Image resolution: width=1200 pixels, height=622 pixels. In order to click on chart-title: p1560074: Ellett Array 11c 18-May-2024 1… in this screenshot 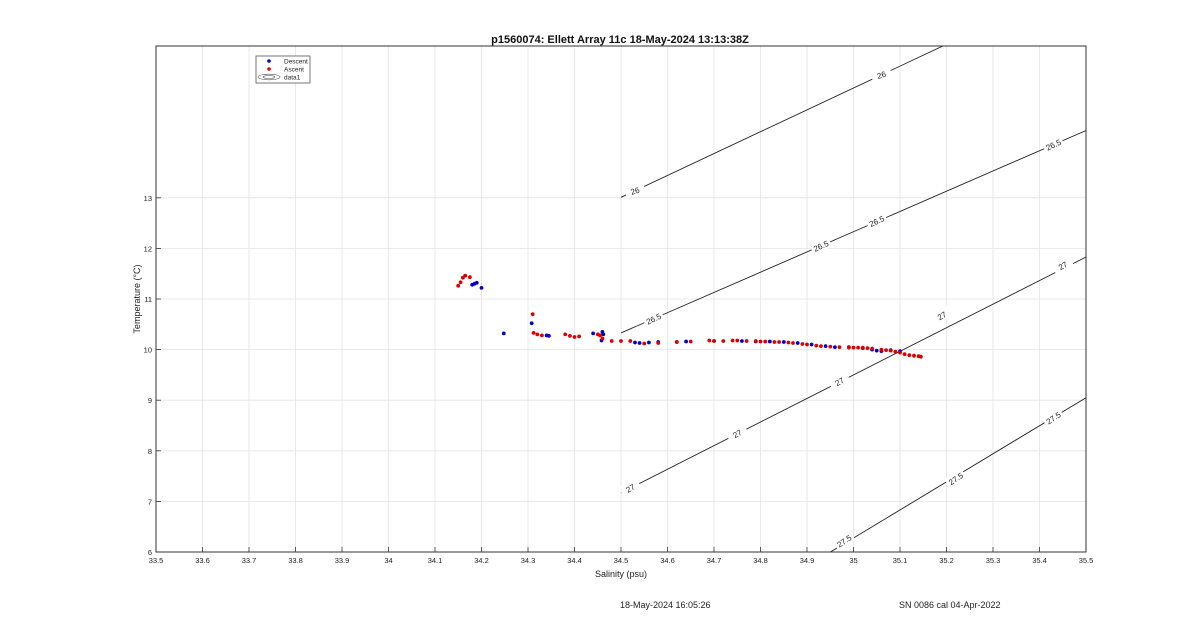, I will do `click(620, 40)`.